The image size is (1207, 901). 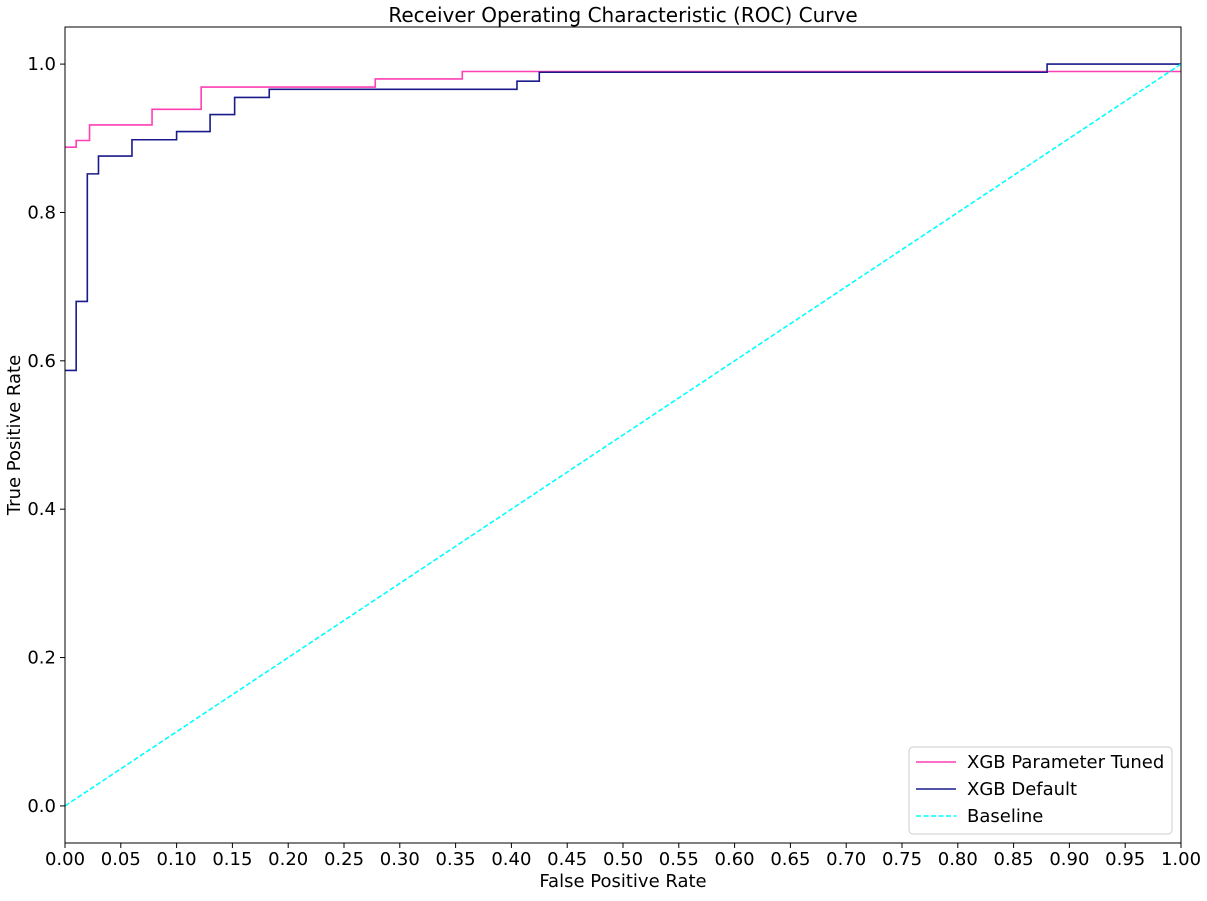 I want to click on x-tick-label: 0.30, so click(x=400, y=859).